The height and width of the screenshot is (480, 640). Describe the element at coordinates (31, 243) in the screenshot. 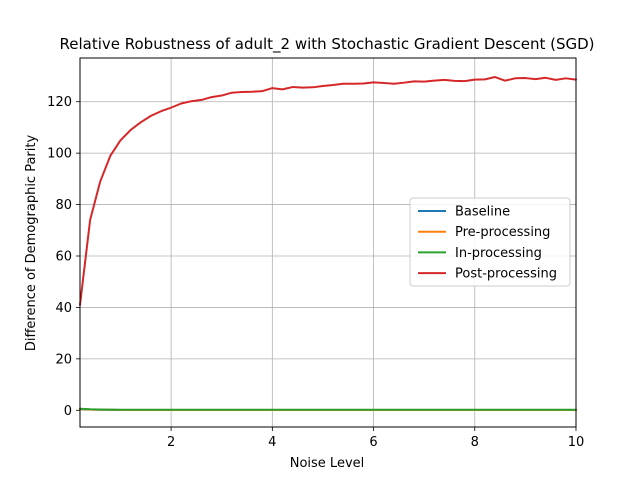

I see `y-axis-label: Difference of Demographic Parity` at that location.